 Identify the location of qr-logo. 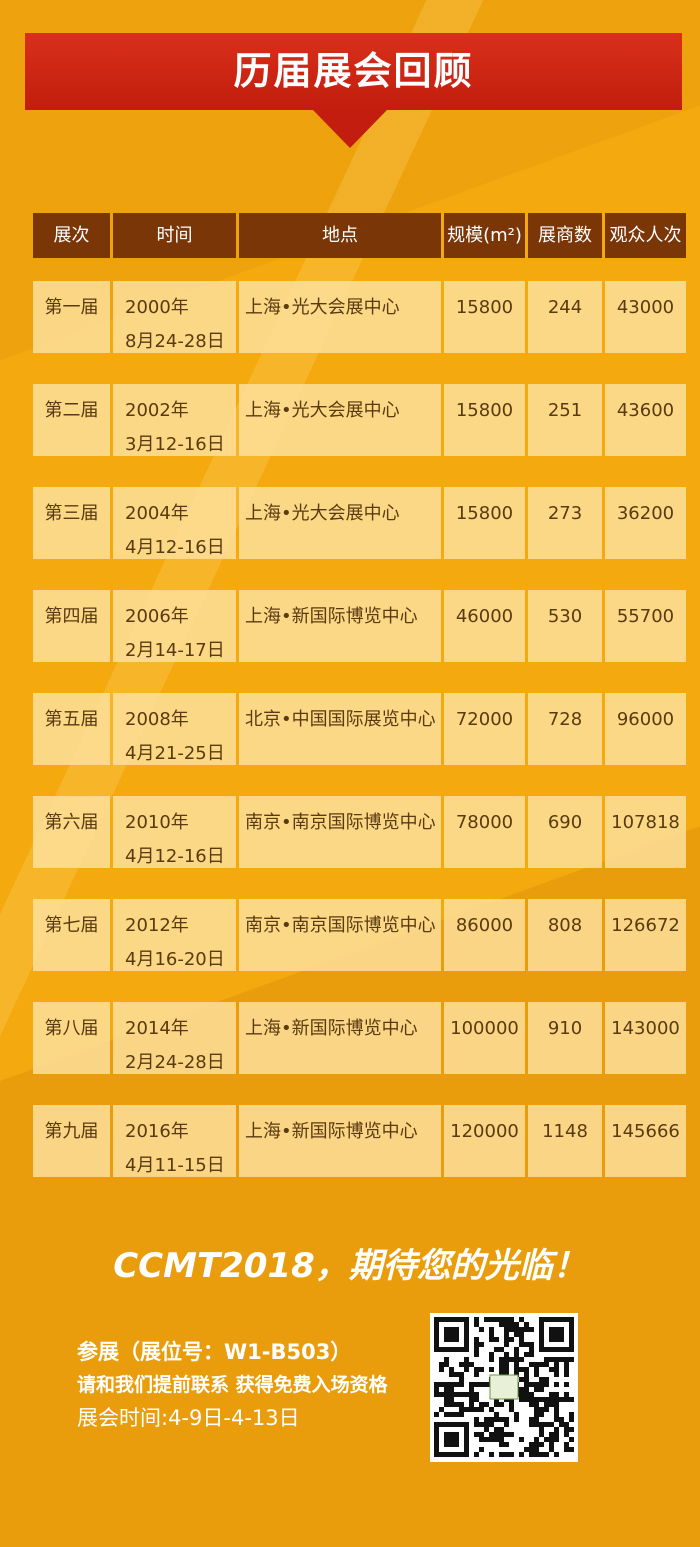
(504, 1387).